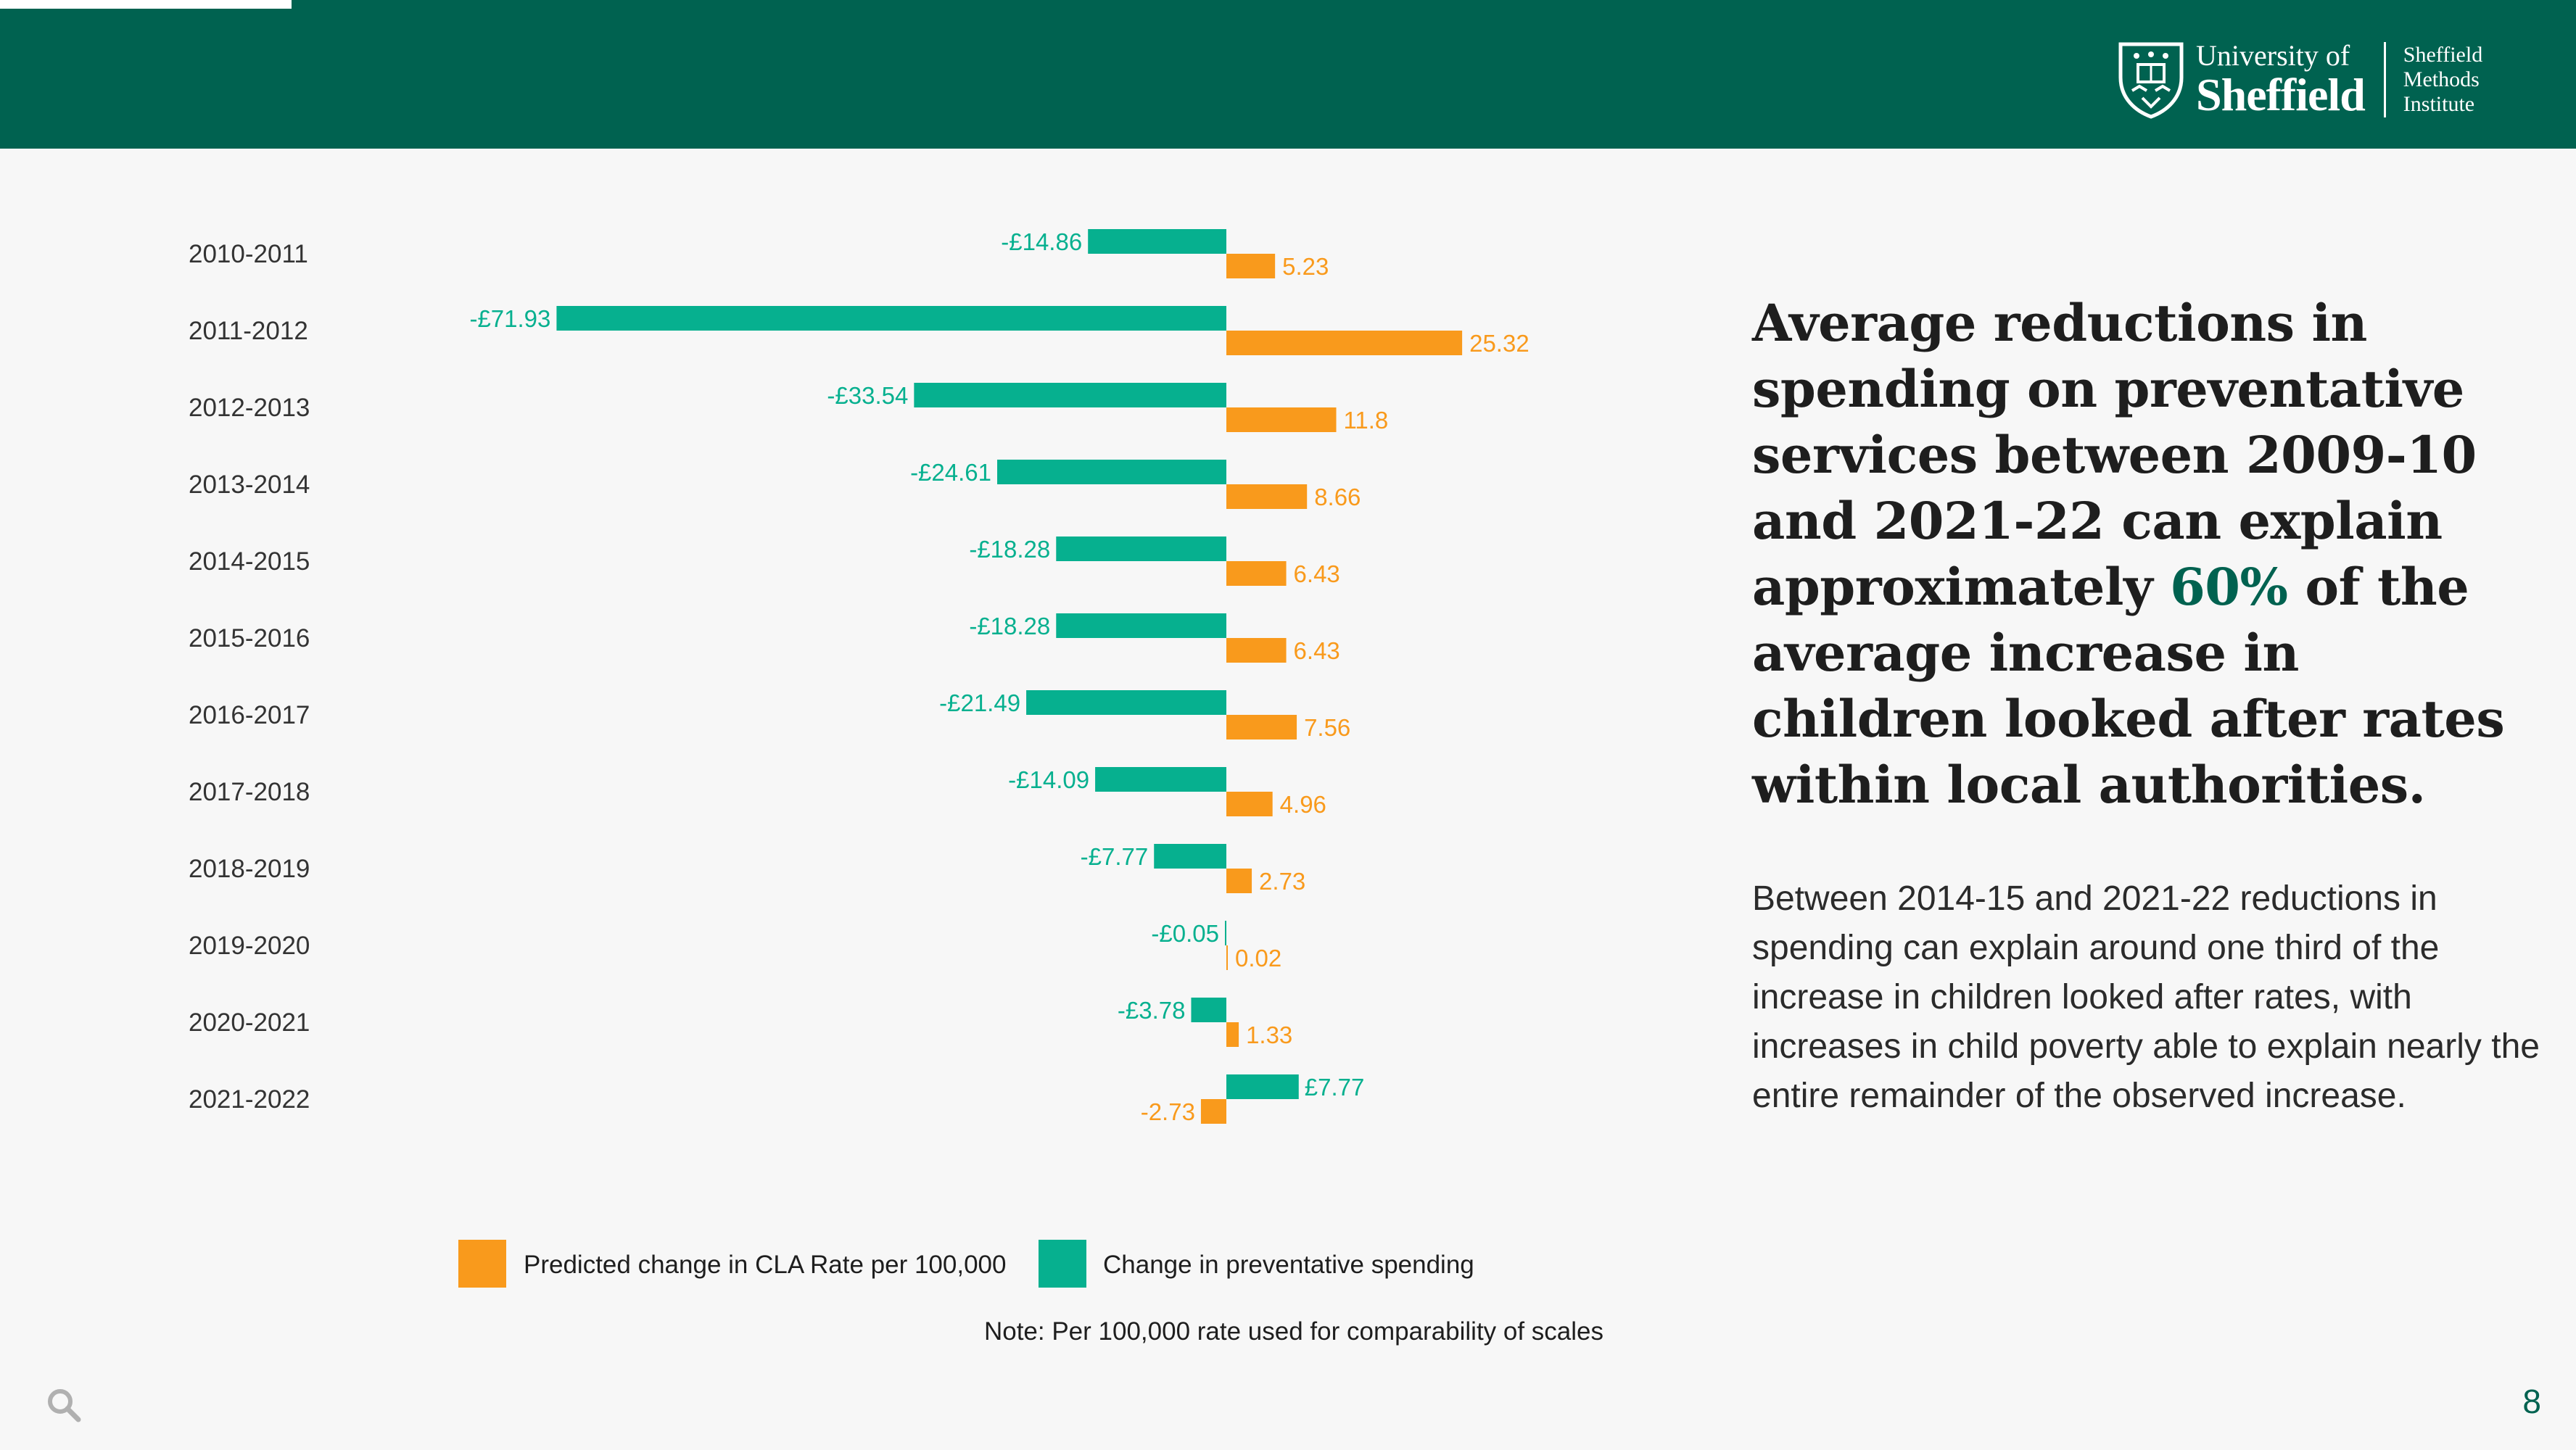 The height and width of the screenshot is (1450, 2576). What do you see at coordinates (2151, 80) in the screenshot?
I see `university-crest-icon` at bounding box center [2151, 80].